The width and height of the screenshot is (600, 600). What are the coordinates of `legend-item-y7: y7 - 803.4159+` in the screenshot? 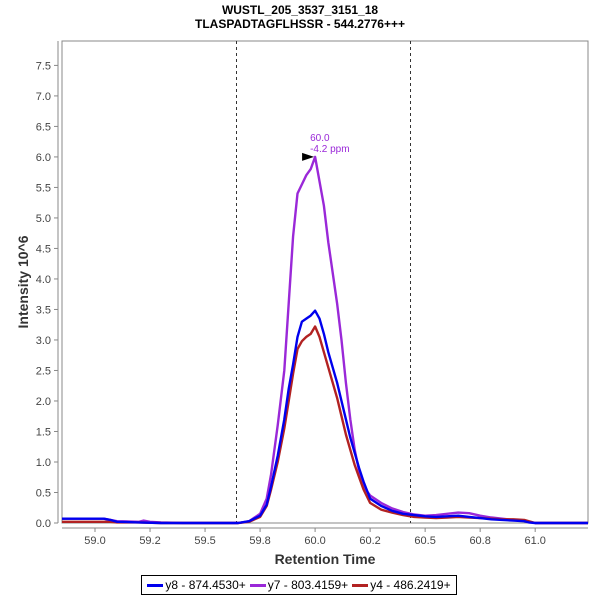 It's located at (299, 585).